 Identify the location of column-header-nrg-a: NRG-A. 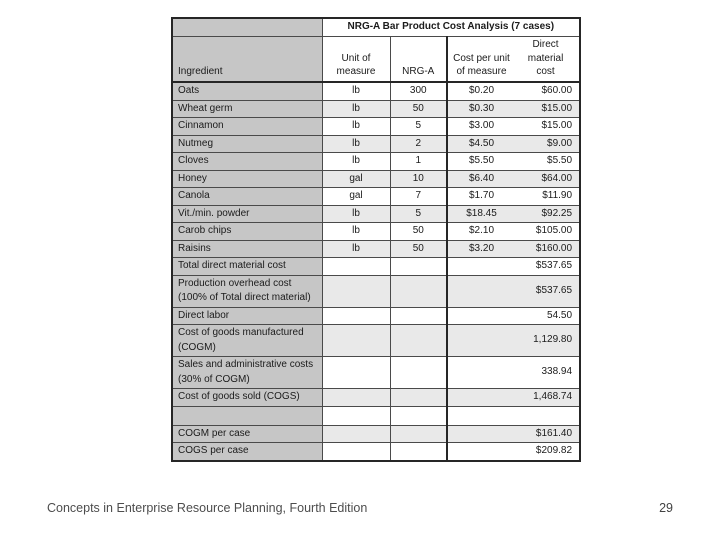
(418, 59).